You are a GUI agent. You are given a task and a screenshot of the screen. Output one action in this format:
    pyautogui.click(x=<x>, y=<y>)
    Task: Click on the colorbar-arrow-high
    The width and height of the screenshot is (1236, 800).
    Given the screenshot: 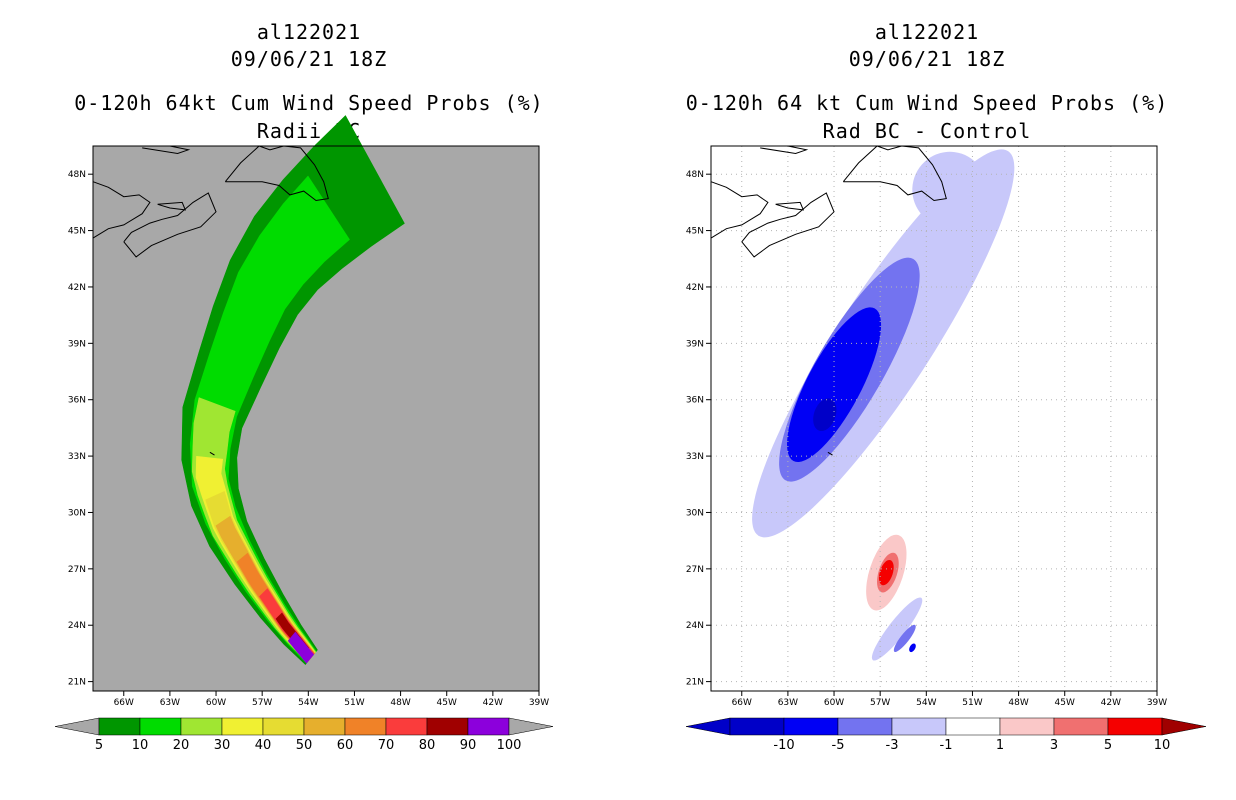 What is the action you would take?
    pyautogui.click(x=531, y=726)
    